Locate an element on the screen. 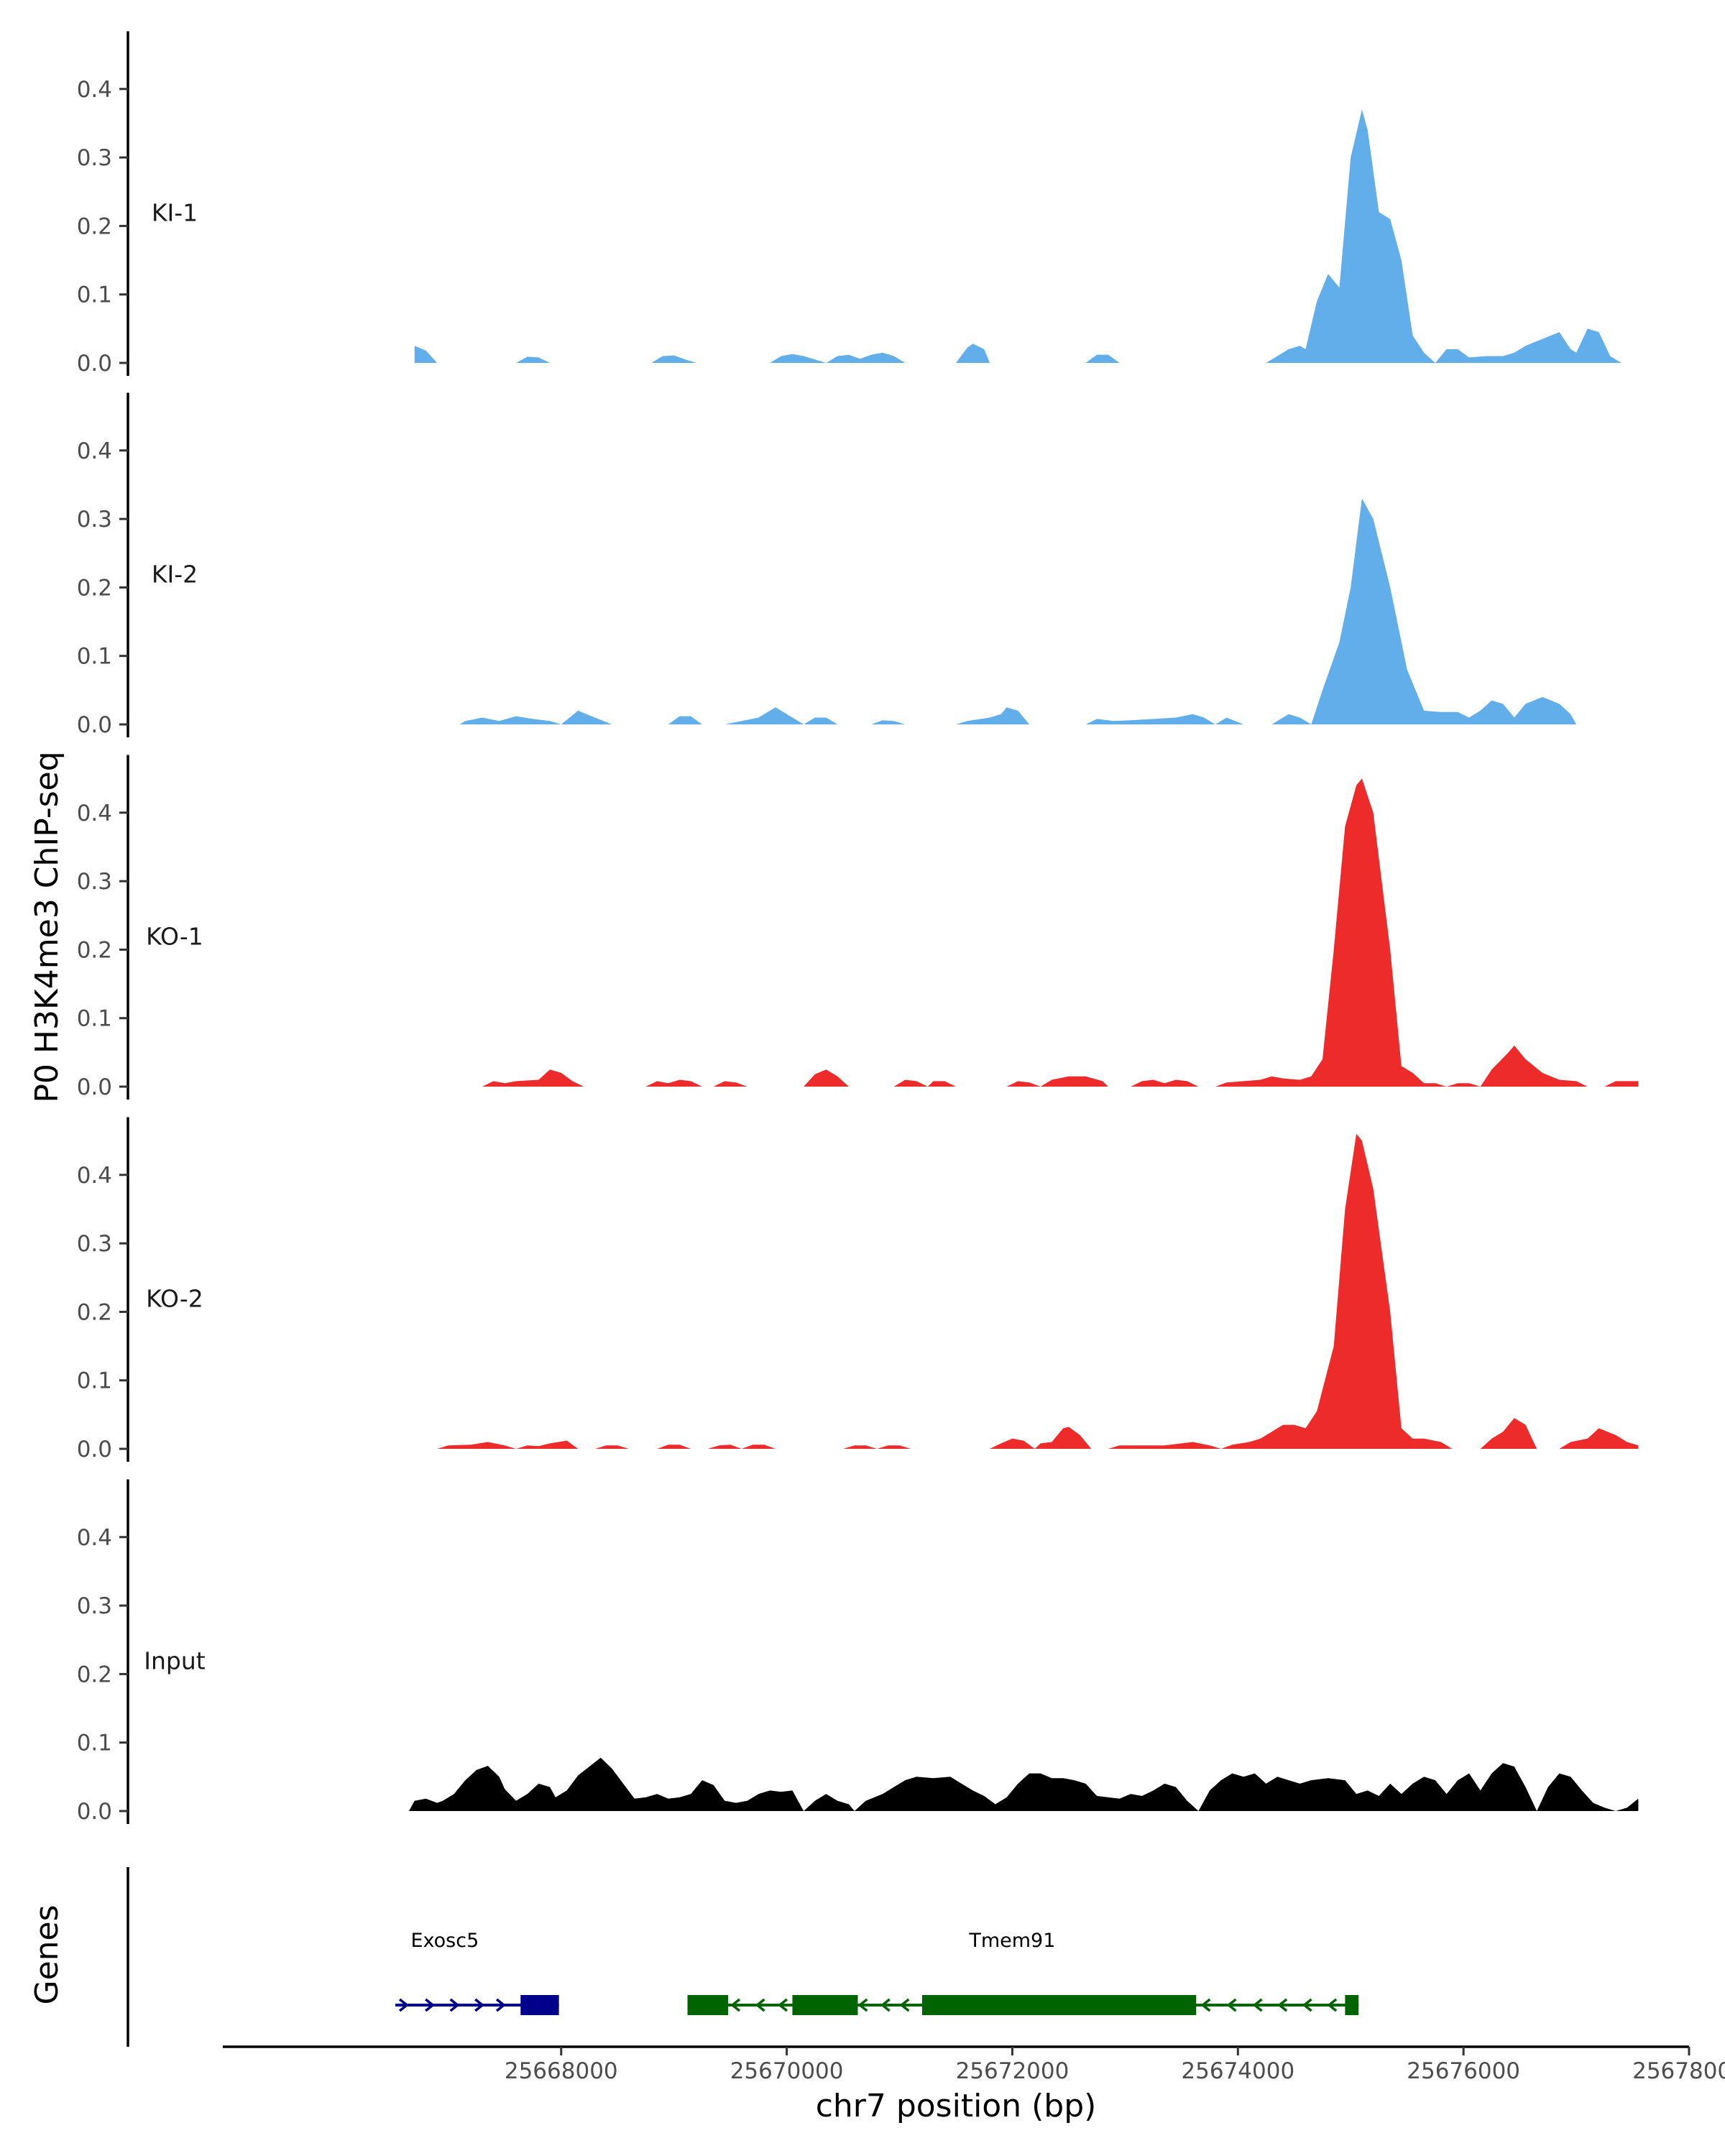 The width and height of the screenshot is (1725, 2156). track-panel: 0.0 0.1 0.2 0.3 0.4 KO-1 is located at coordinates (858, 927).